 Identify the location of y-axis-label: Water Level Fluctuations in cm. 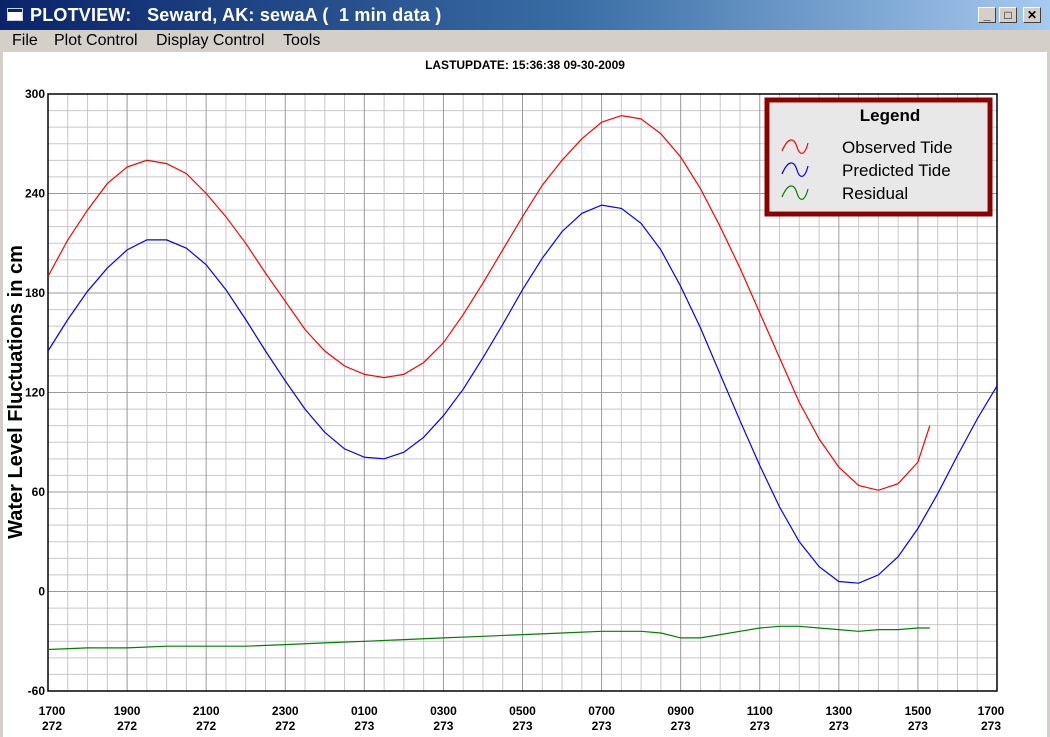
(16, 392).